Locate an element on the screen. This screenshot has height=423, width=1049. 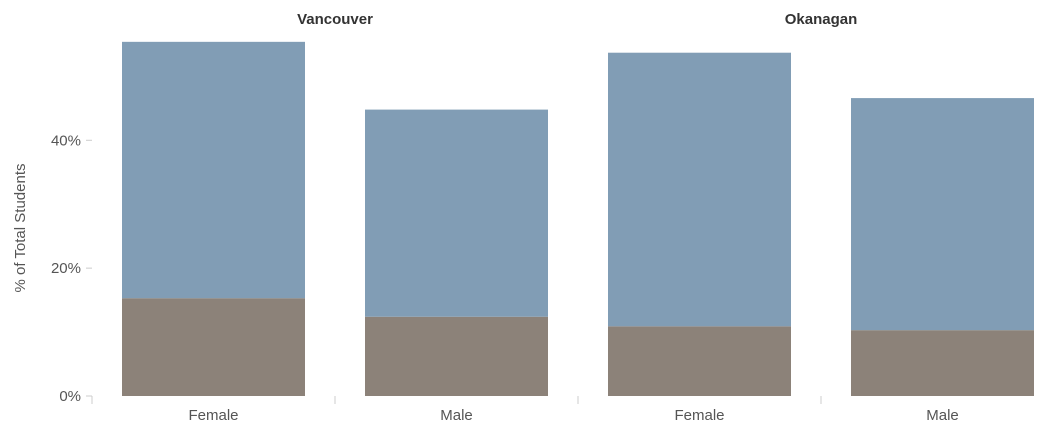
y-axis-title: % of Total Students is located at coordinates (20, 228).